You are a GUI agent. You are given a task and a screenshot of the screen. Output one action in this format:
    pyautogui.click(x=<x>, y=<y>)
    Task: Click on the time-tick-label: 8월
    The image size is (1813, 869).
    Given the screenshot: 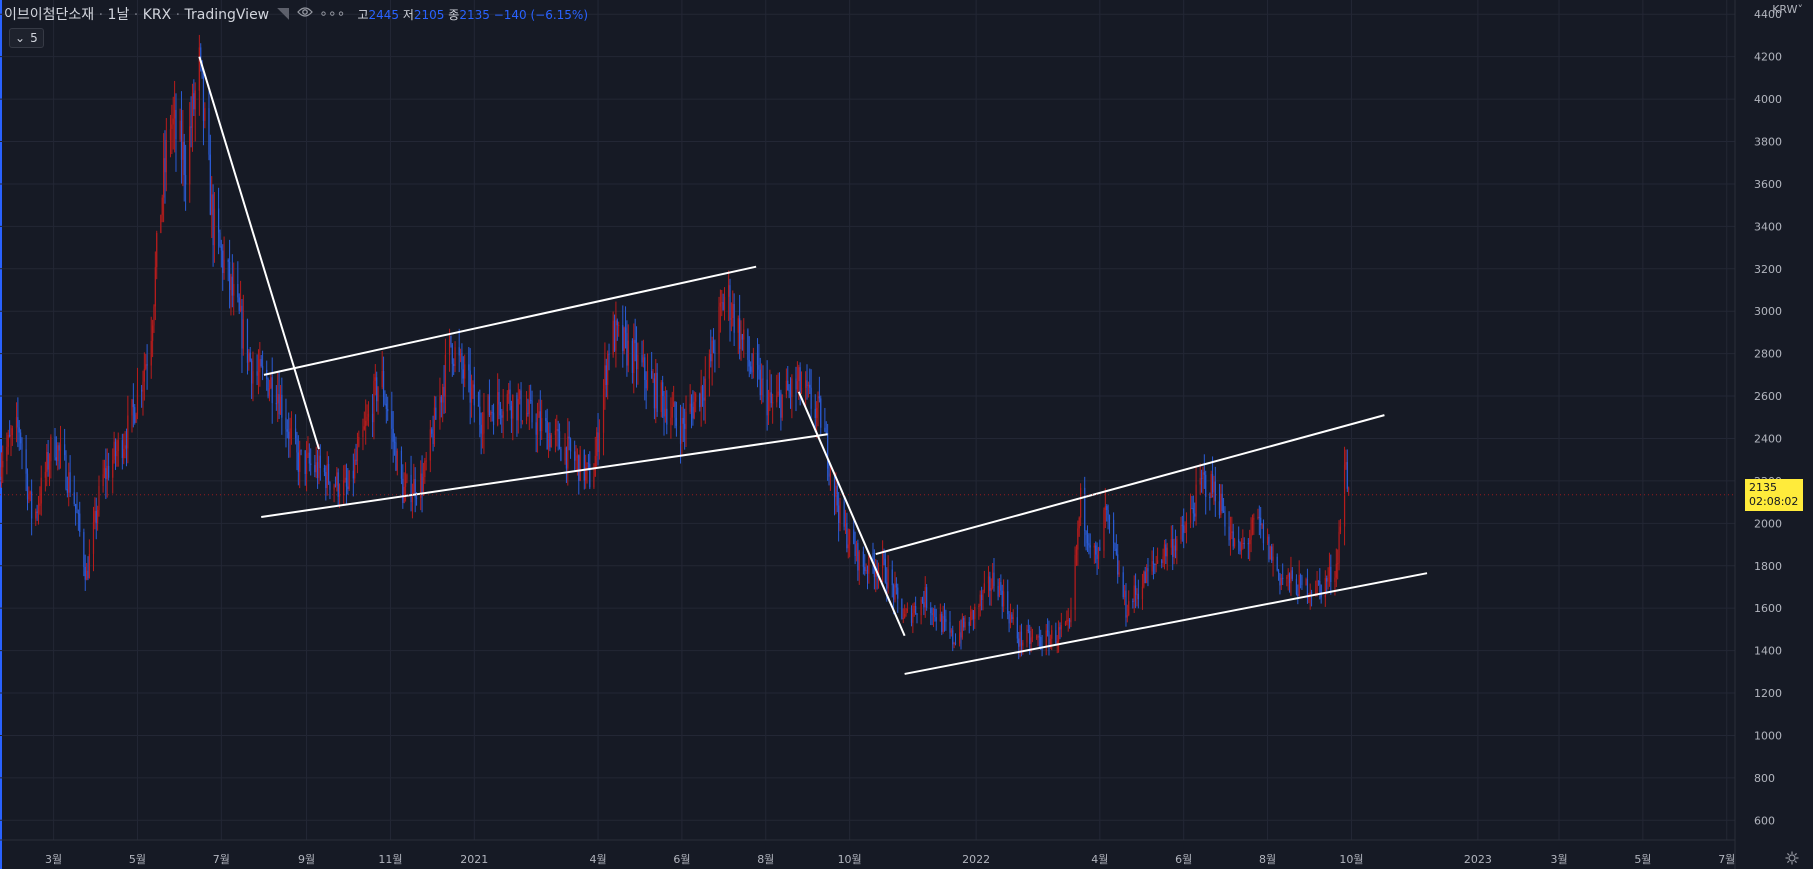 What is the action you would take?
    pyautogui.click(x=1267, y=859)
    